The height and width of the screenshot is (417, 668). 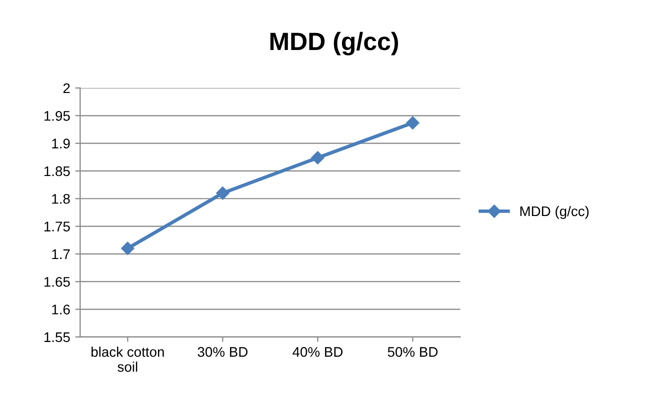 What do you see at coordinates (413, 352) in the screenshot?
I see `x-tick-label: 50% BD` at bounding box center [413, 352].